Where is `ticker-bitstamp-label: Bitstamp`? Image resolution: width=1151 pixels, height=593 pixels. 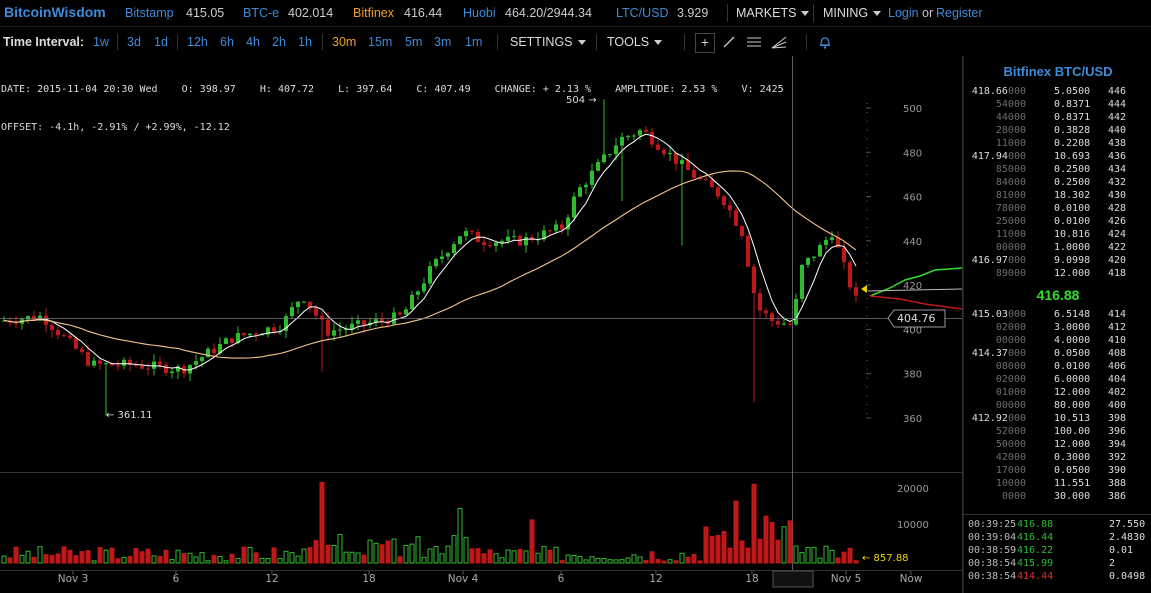 ticker-bitstamp-label: Bitstamp is located at coordinates (149, 13).